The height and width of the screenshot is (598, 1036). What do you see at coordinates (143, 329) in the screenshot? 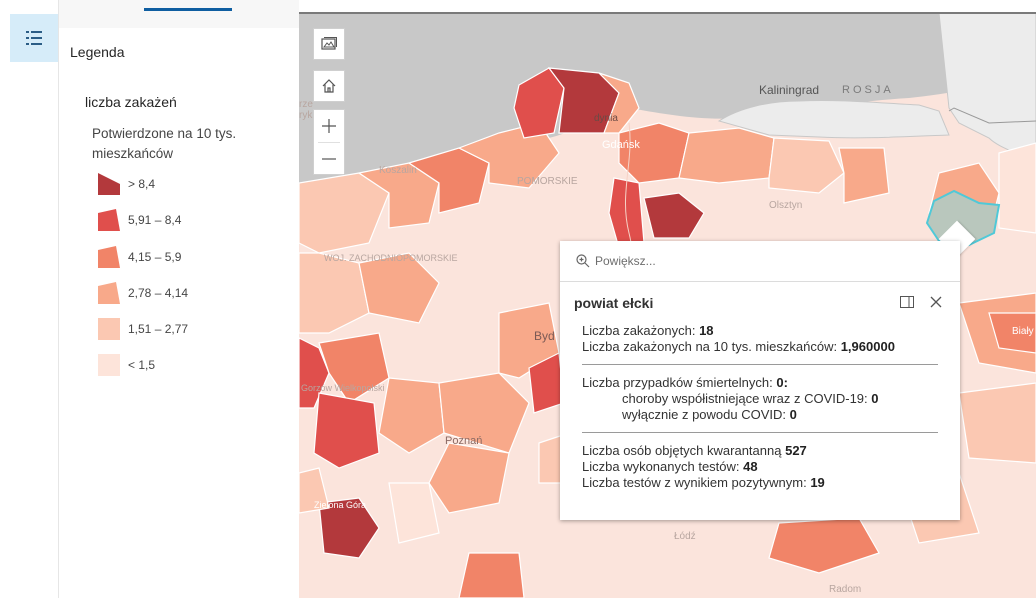
I see `legend-item: 1,51 – 2,77` at bounding box center [143, 329].